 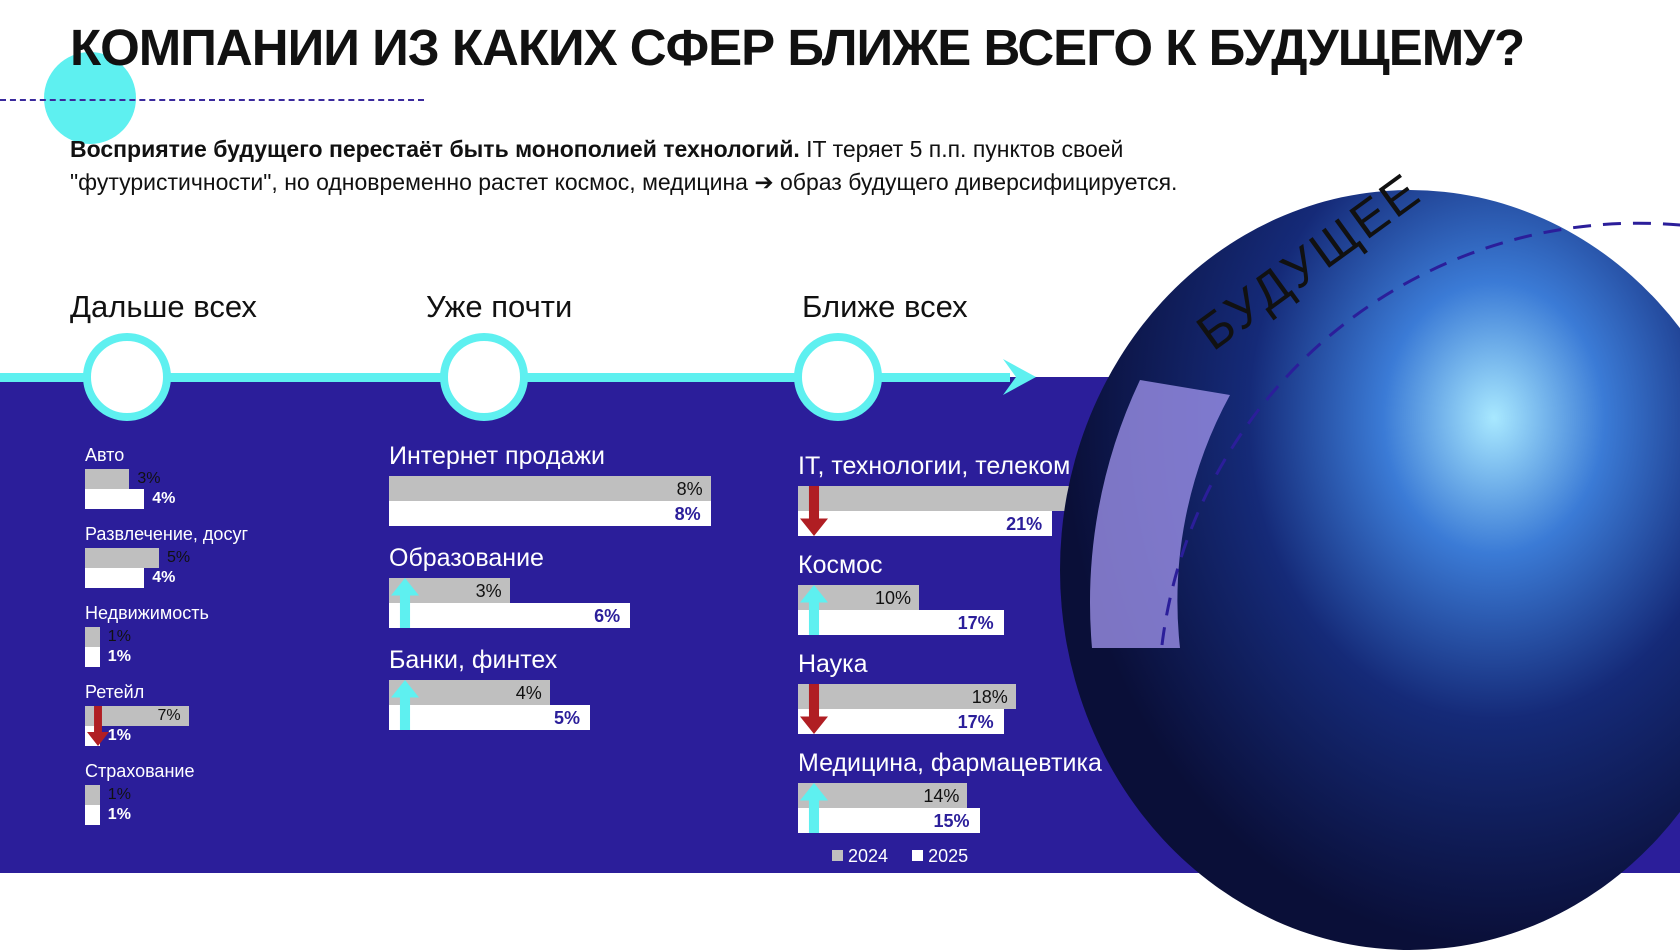 What do you see at coordinates (499, 306) in the screenshot?
I see `stage-label-almost: Уже почти` at bounding box center [499, 306].